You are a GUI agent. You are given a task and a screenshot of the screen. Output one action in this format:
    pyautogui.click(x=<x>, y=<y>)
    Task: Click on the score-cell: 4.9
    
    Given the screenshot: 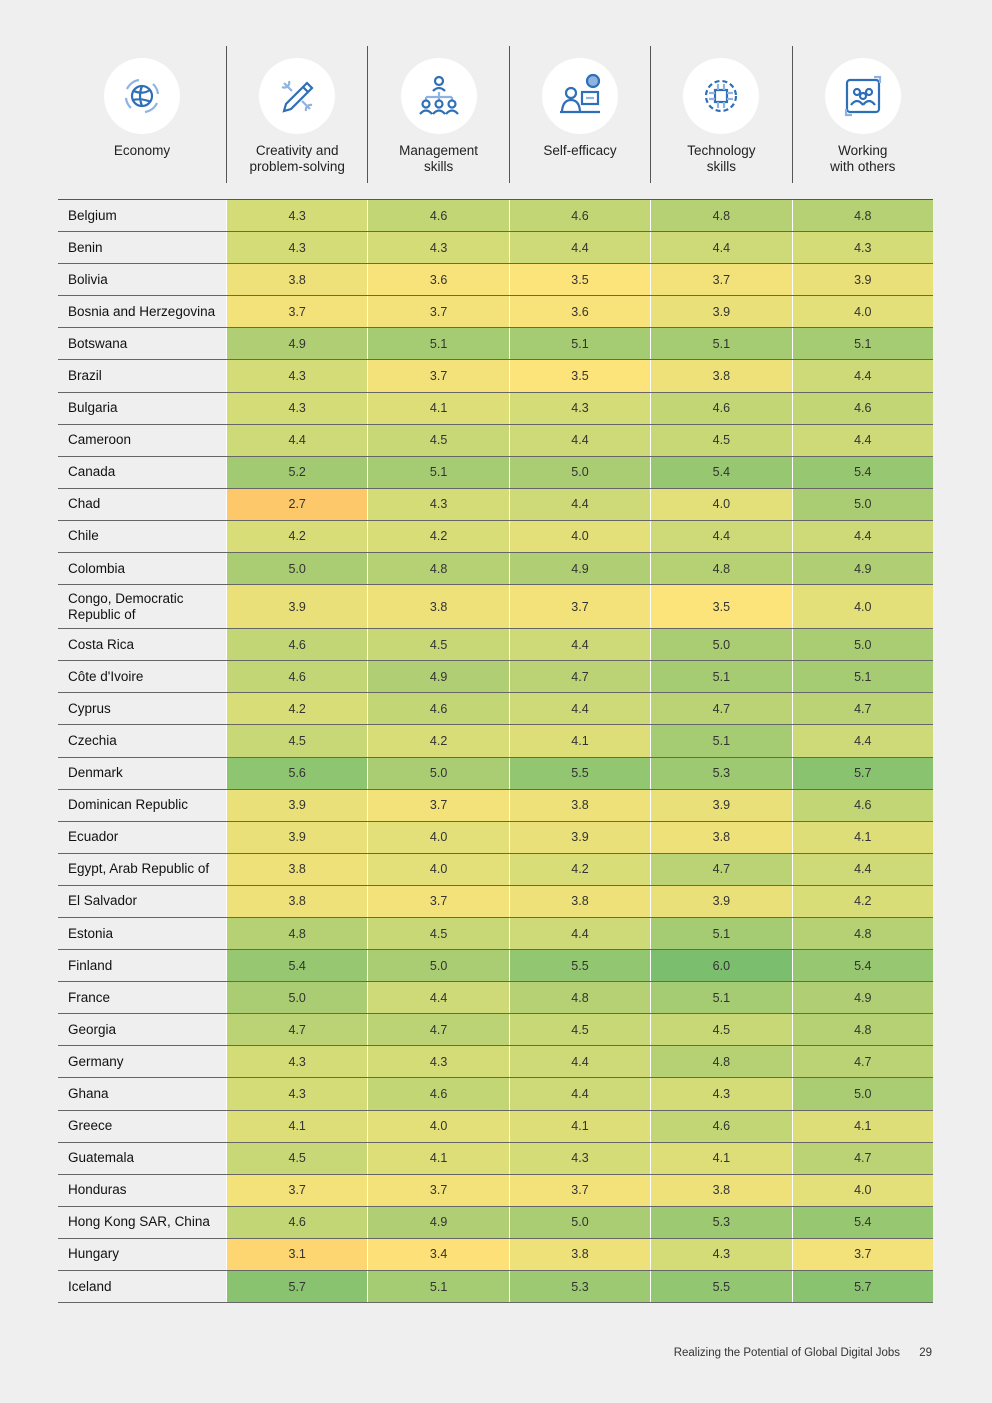 What is the action you would take?
    pyautogui.click(x=579, y=569)
    